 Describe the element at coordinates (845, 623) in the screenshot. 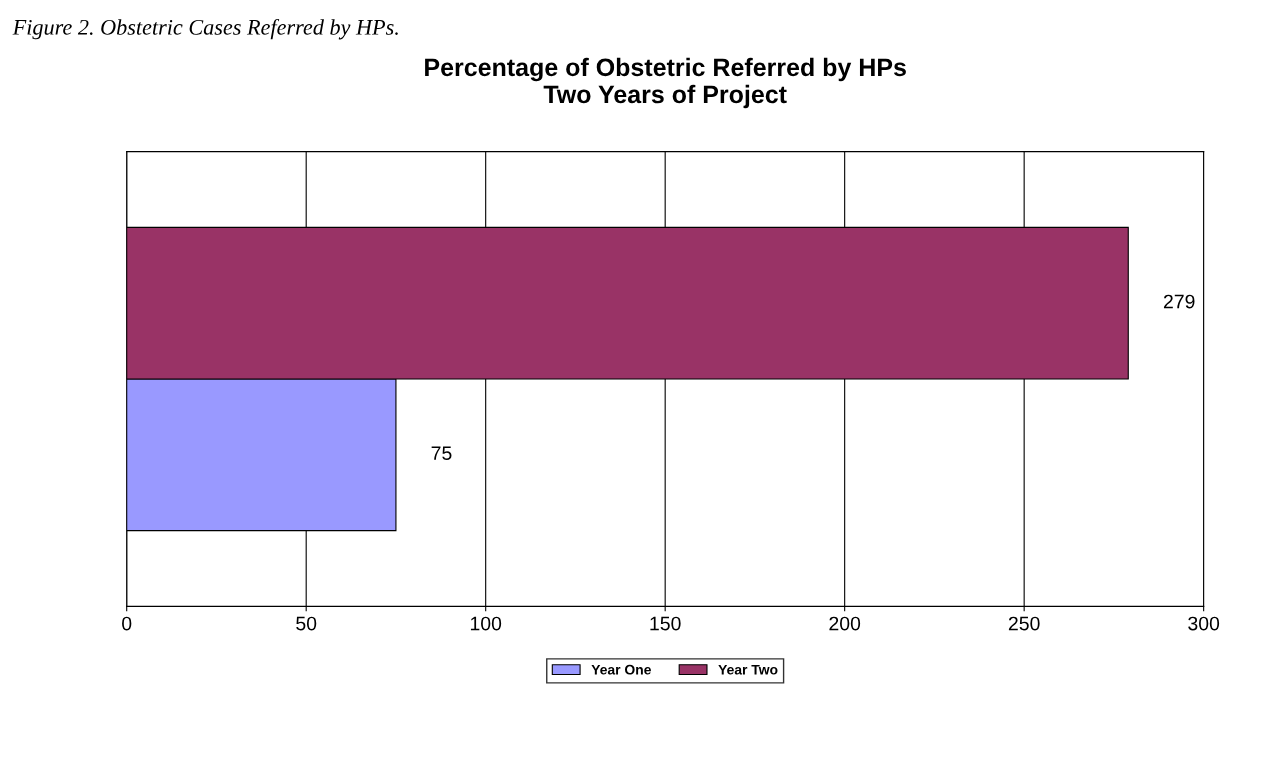

I see `x-tick-label: 200` at that location.